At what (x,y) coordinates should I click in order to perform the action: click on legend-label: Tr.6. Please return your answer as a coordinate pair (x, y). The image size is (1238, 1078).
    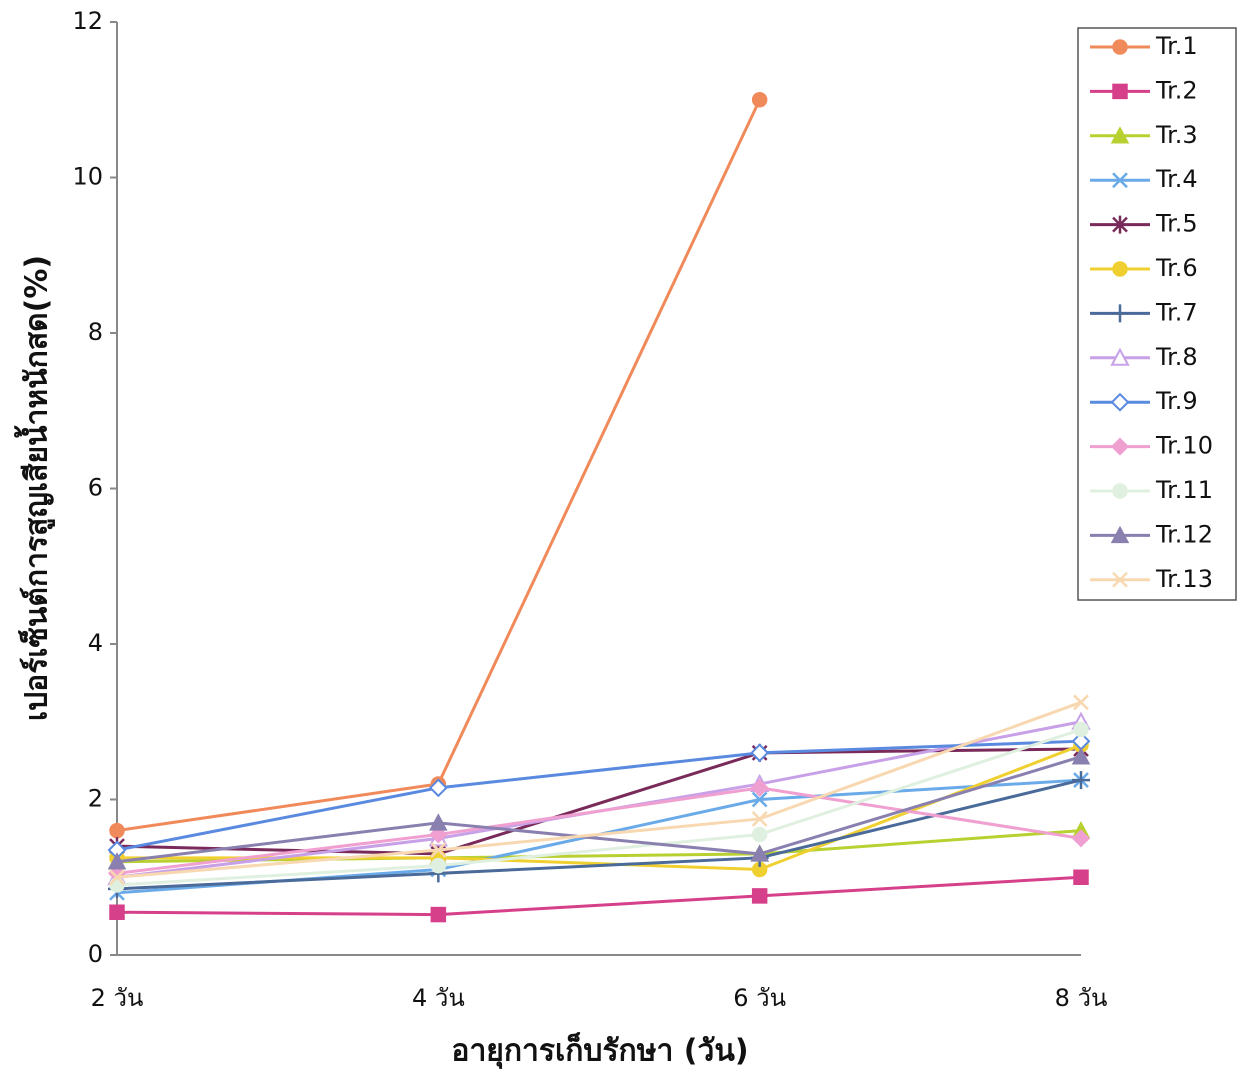
    Looking at the image, I should click on (1176, 268).